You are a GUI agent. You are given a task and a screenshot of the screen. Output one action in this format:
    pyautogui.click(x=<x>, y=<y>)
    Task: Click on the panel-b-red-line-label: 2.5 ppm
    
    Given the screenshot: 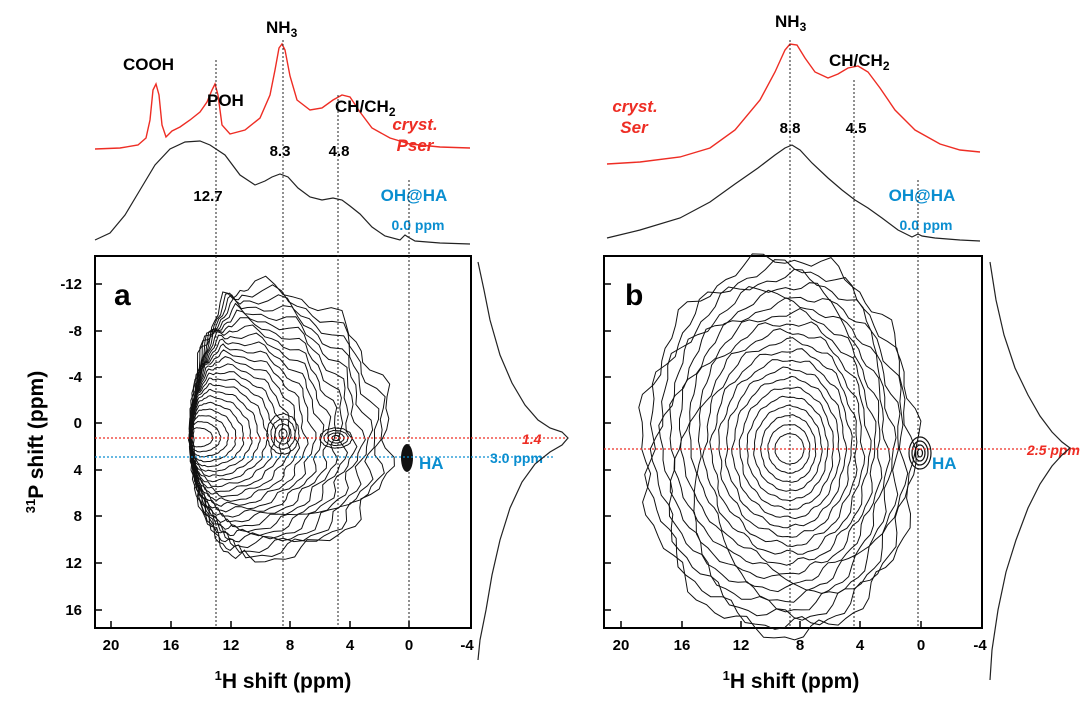 What is the action you would take?
    pyautogui.click(x=1053, y=450)
    